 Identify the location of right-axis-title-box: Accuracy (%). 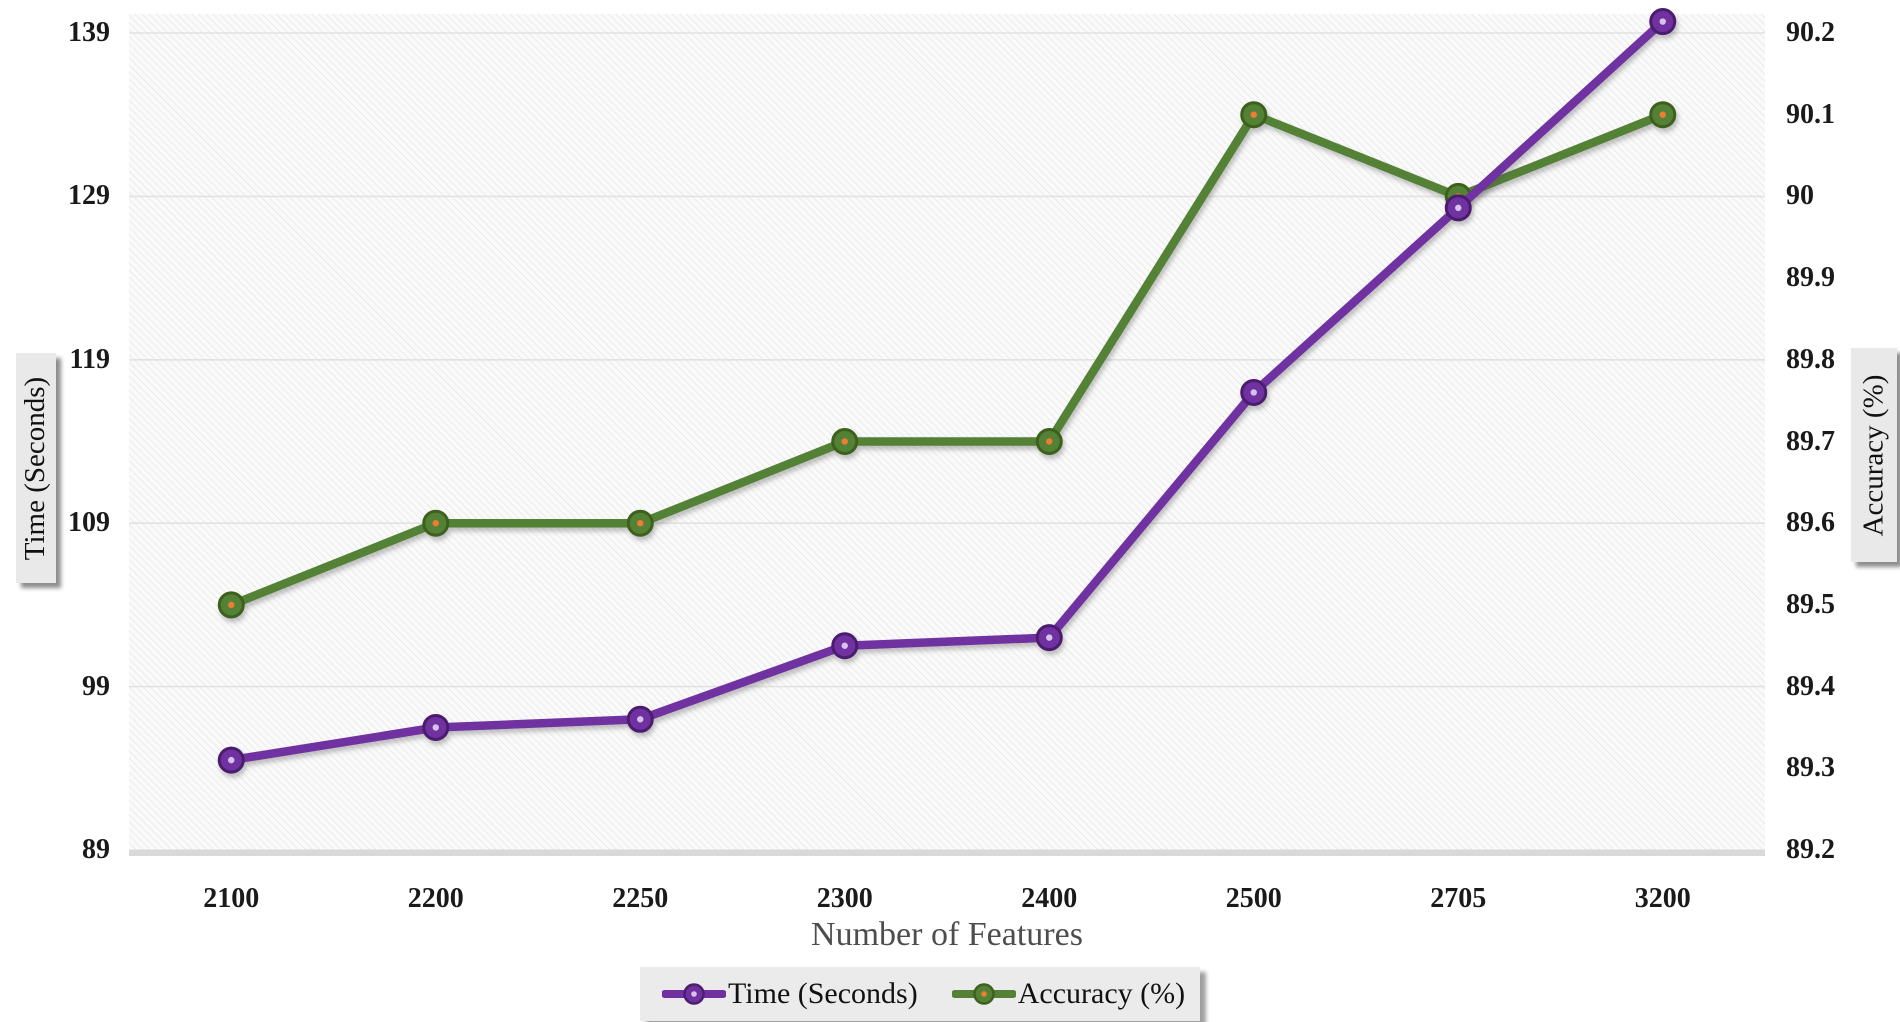
(1874, 455).